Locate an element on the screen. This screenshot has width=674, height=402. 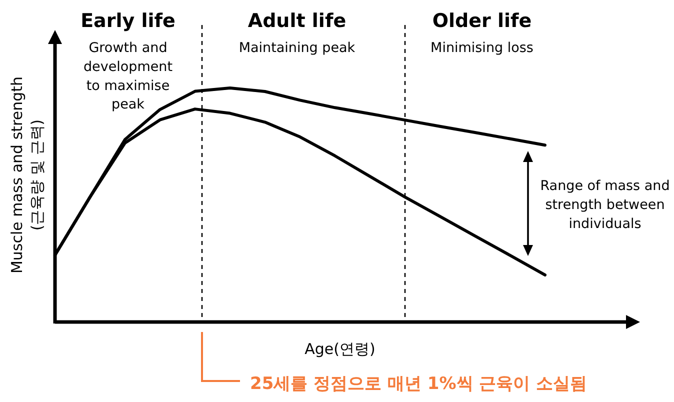
text: Older life is located at coordinates (482, 21).